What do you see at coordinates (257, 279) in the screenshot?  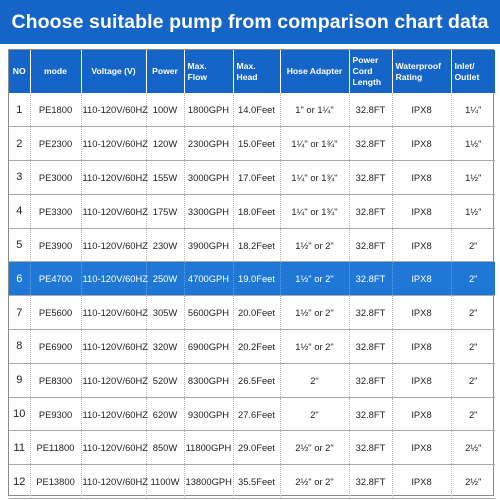 I see `cell-head: 19.0Feet` at bounding box center [257, 279].